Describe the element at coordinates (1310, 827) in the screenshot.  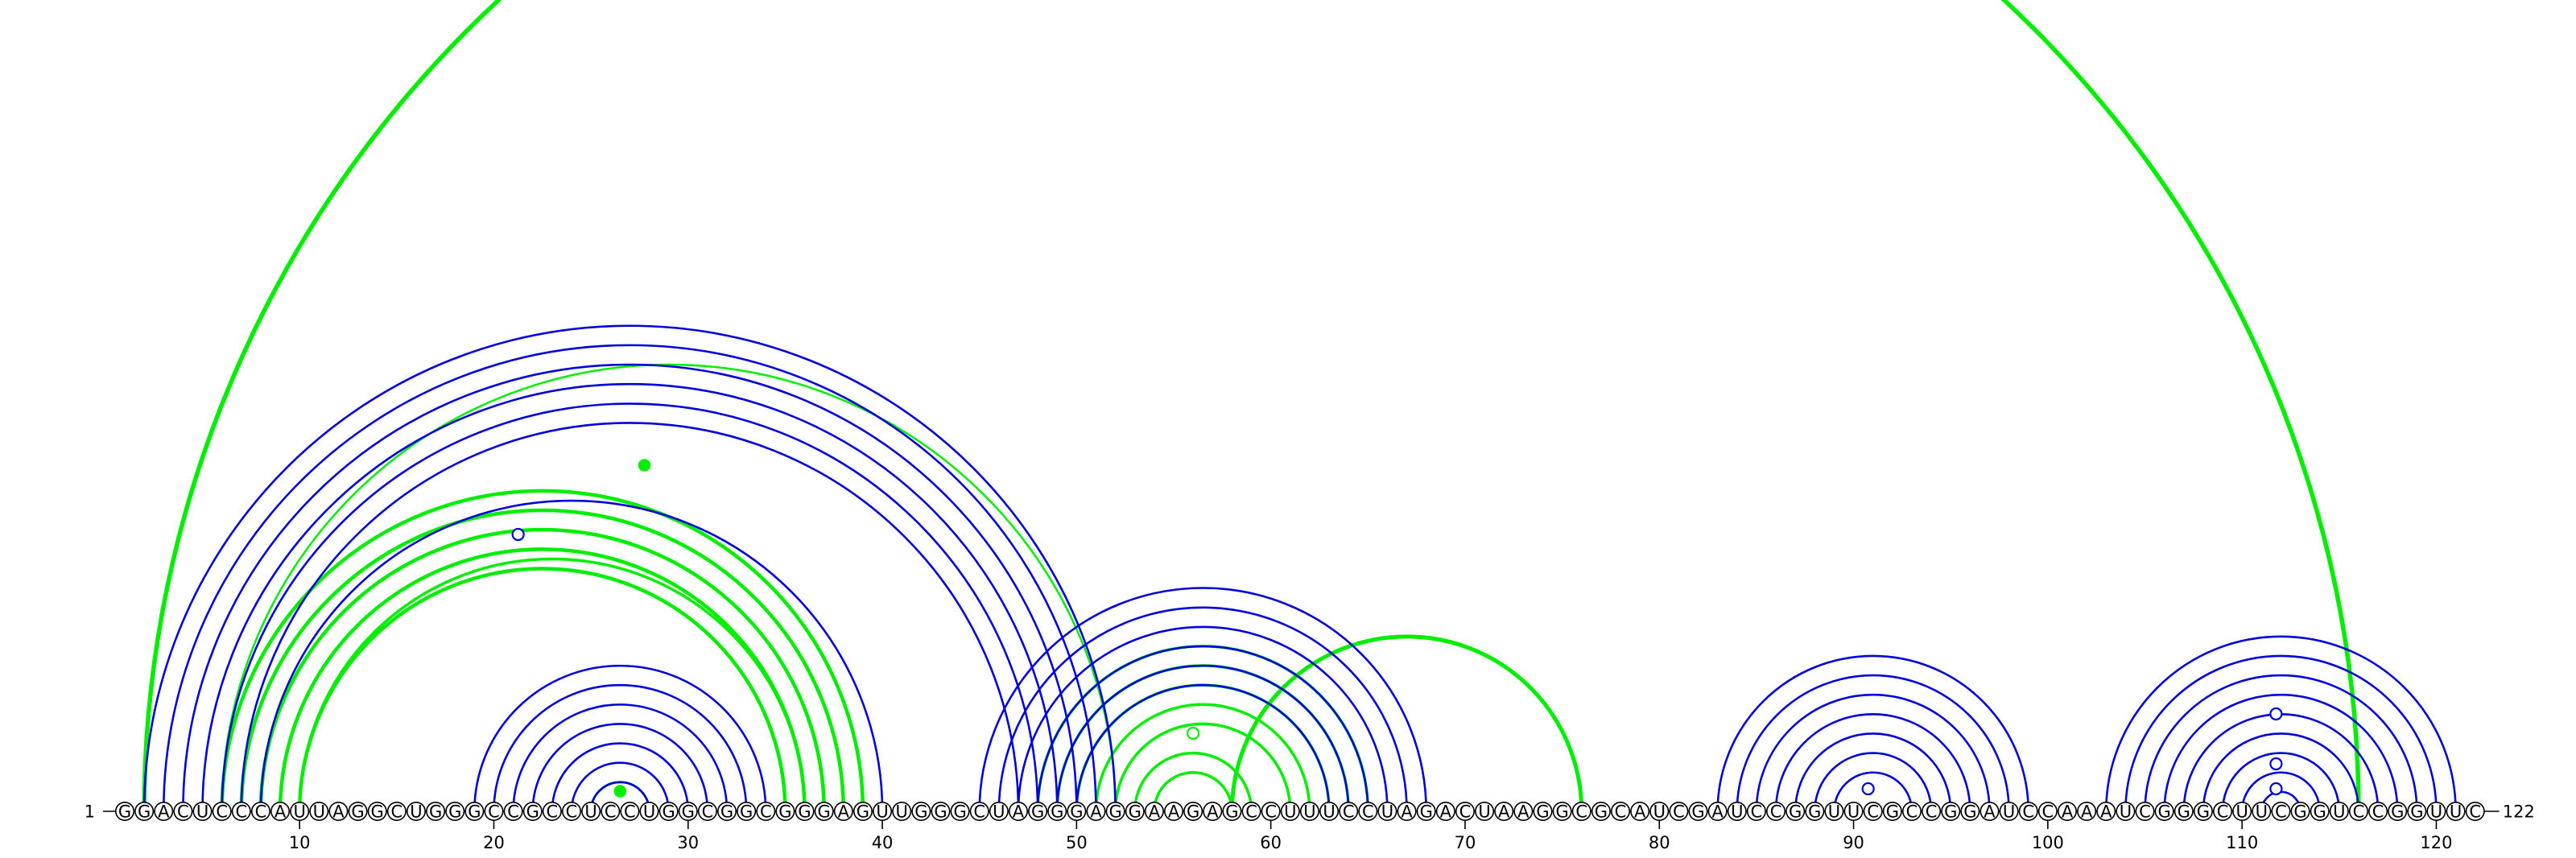
I see `position-axis: 1 122 10 20 30 40 50 60 70 80 90 100 110 120` at that location.